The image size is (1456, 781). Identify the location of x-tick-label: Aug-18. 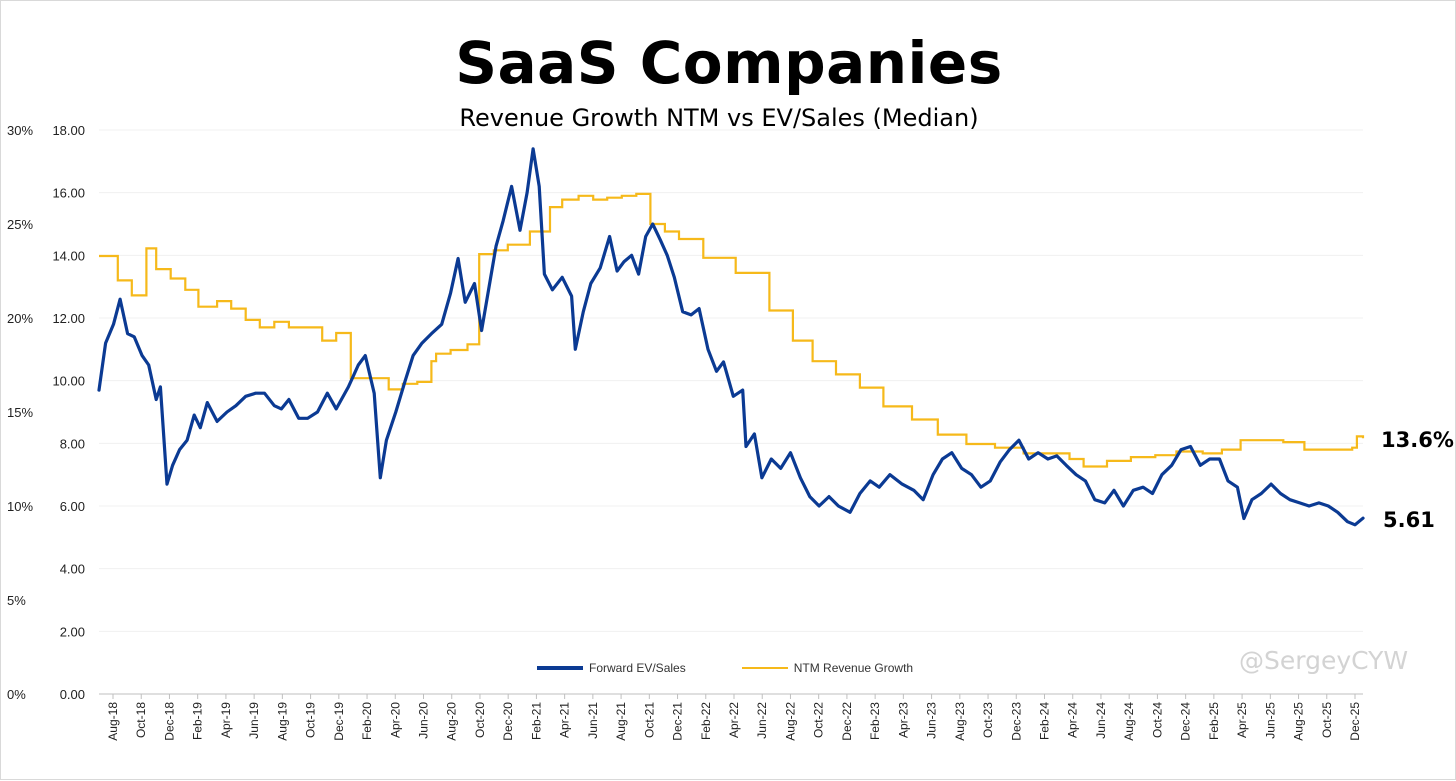
(113, 721).